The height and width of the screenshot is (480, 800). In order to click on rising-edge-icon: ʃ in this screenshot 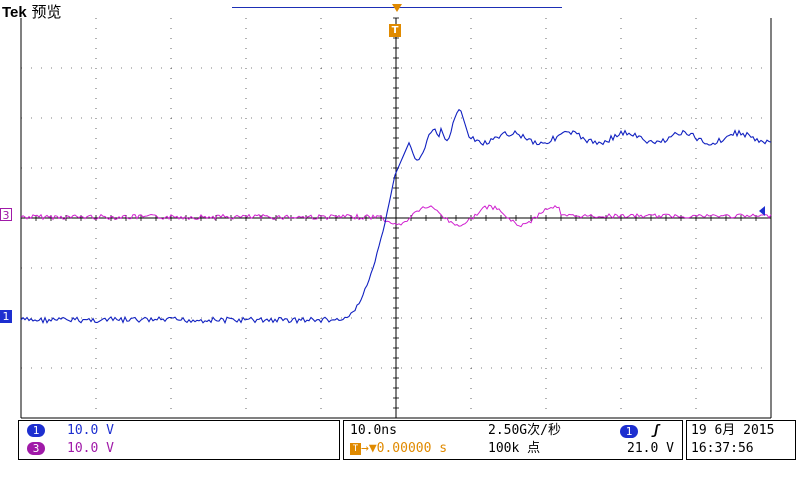, I will do `click(656, 430)`.